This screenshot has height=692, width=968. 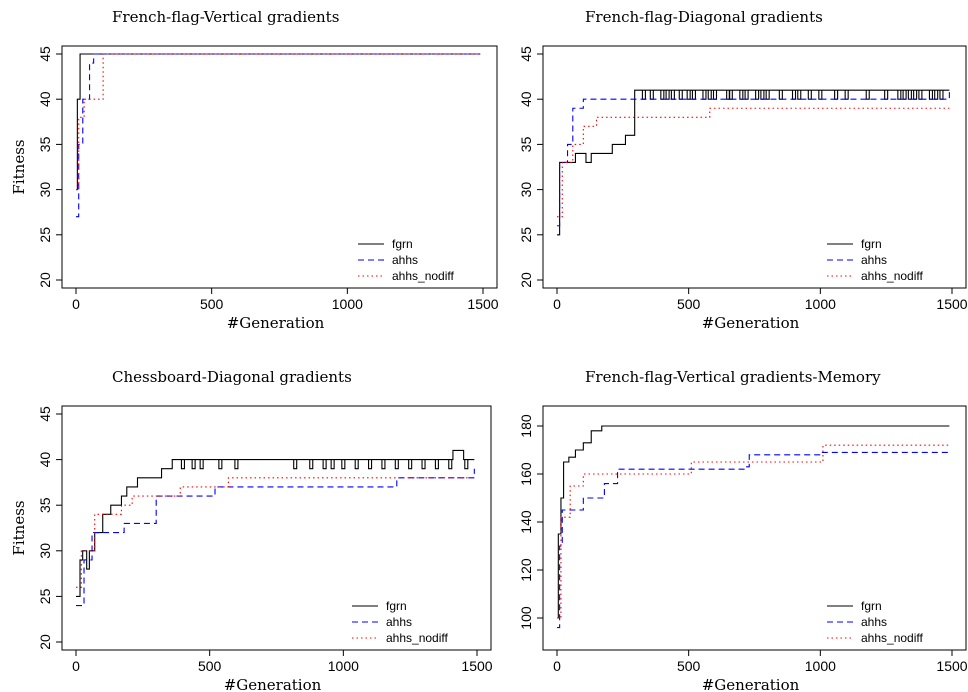 What do you see at coordinates (526, 235) in the screenshot?
I see `y-tick-label: 25` at bounding box center [526, 235].